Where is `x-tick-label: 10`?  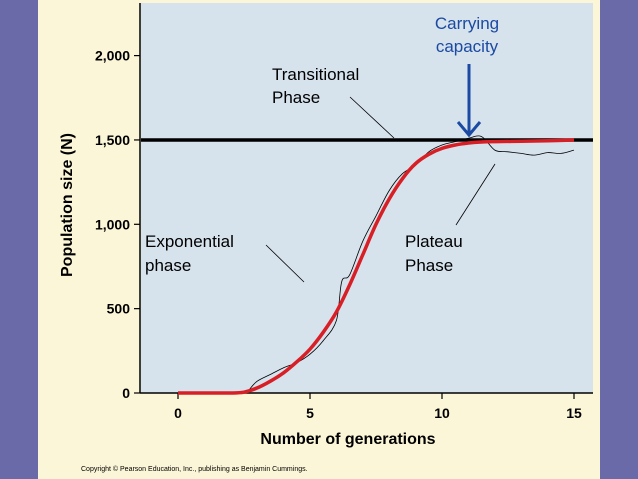
x-tick-label: 10 is located at coordinates (442, 413).